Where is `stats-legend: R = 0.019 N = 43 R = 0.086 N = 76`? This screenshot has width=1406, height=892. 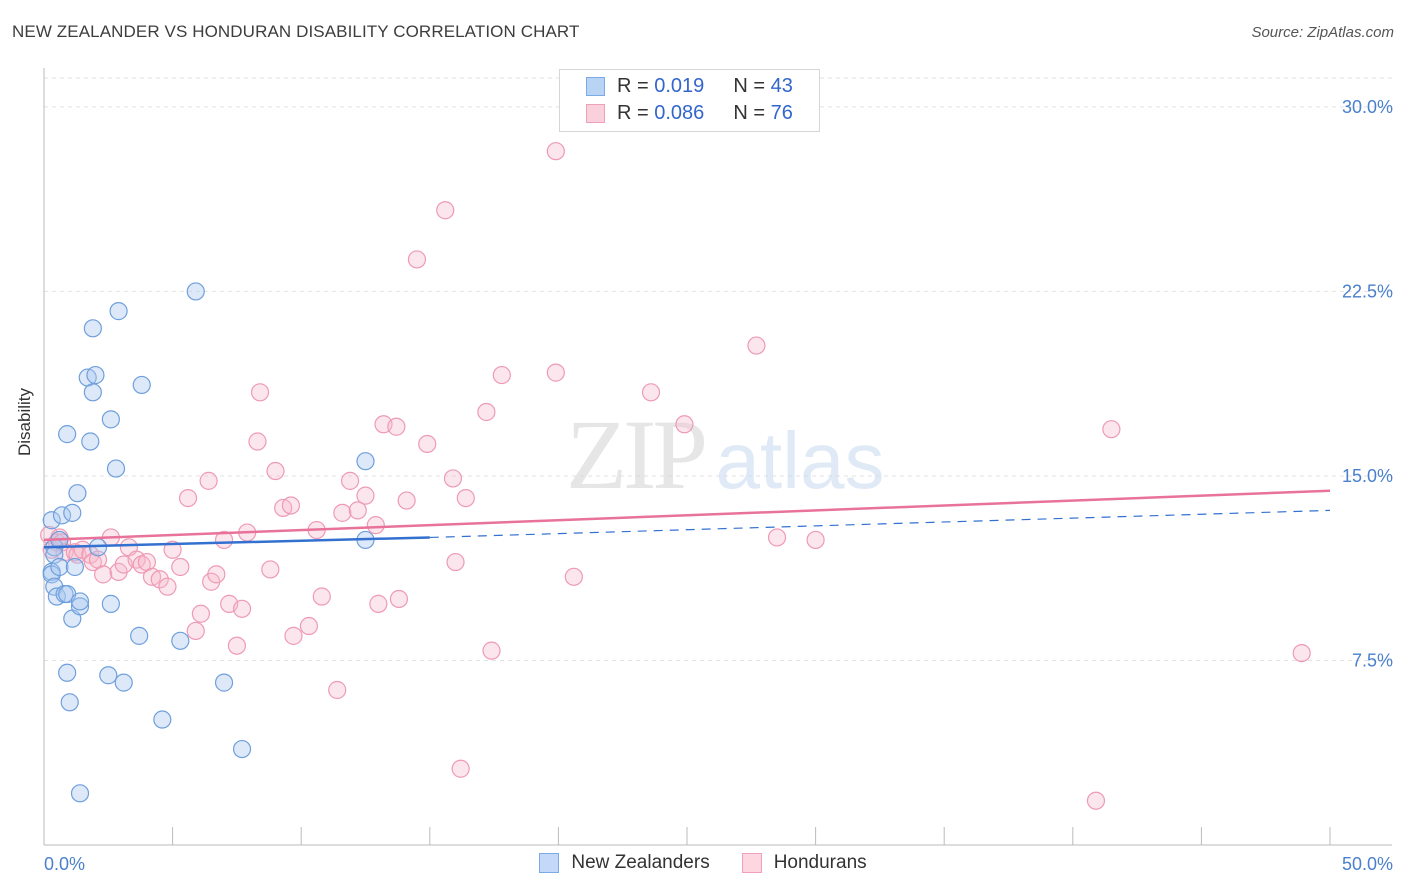 stats-legend: R = 0.019 N = 43 R = 0.086 N = 76 is located at coordinates (689, 100).